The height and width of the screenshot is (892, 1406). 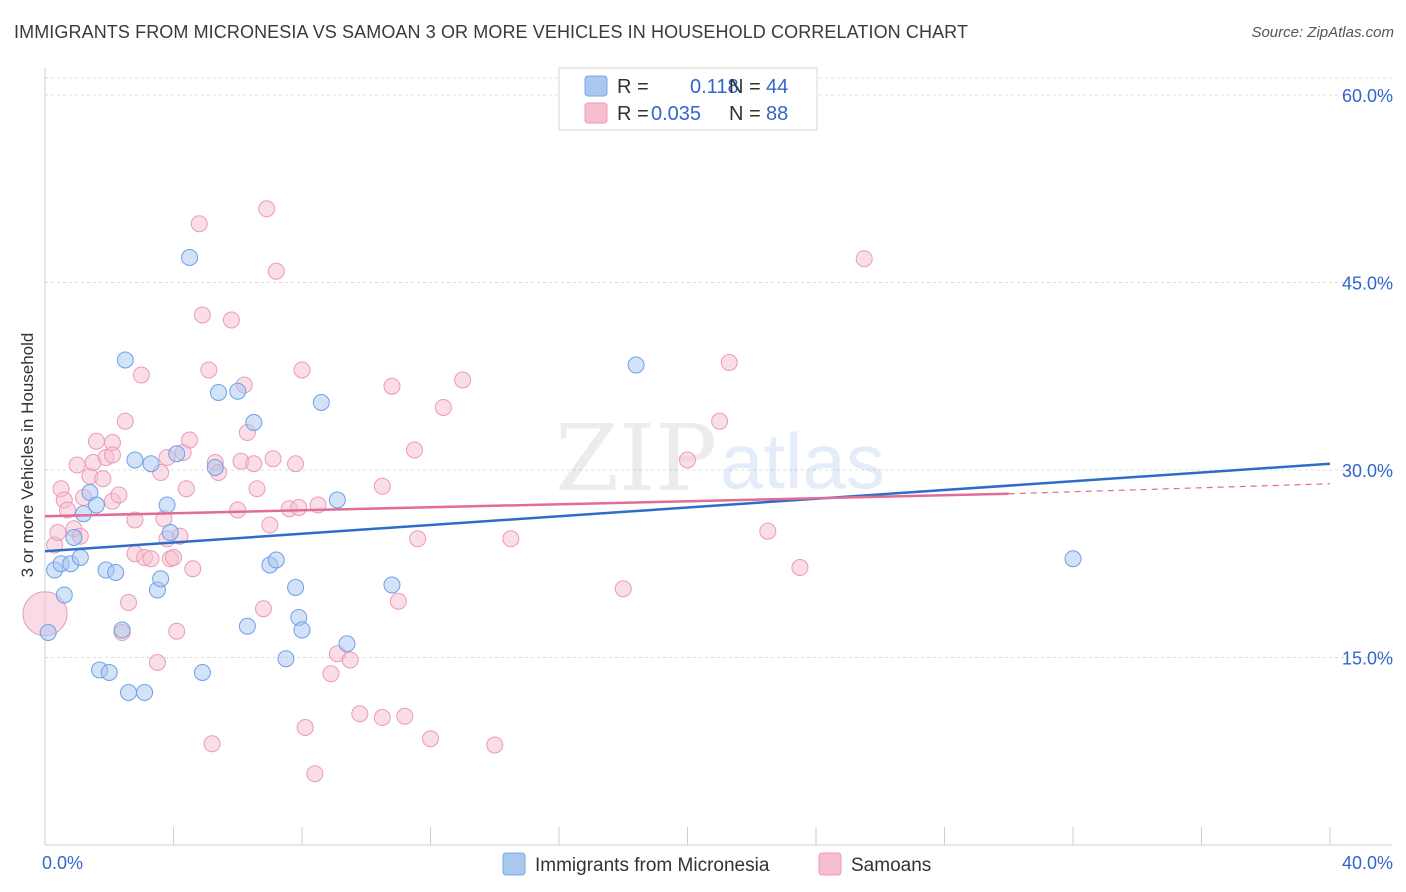 What do you see at coordinates (688, 99) in the screenshot?
I see `legend-box: R = 0.118 N = 44 R = 0.035 N = 88` at bounding box center [688, 99].